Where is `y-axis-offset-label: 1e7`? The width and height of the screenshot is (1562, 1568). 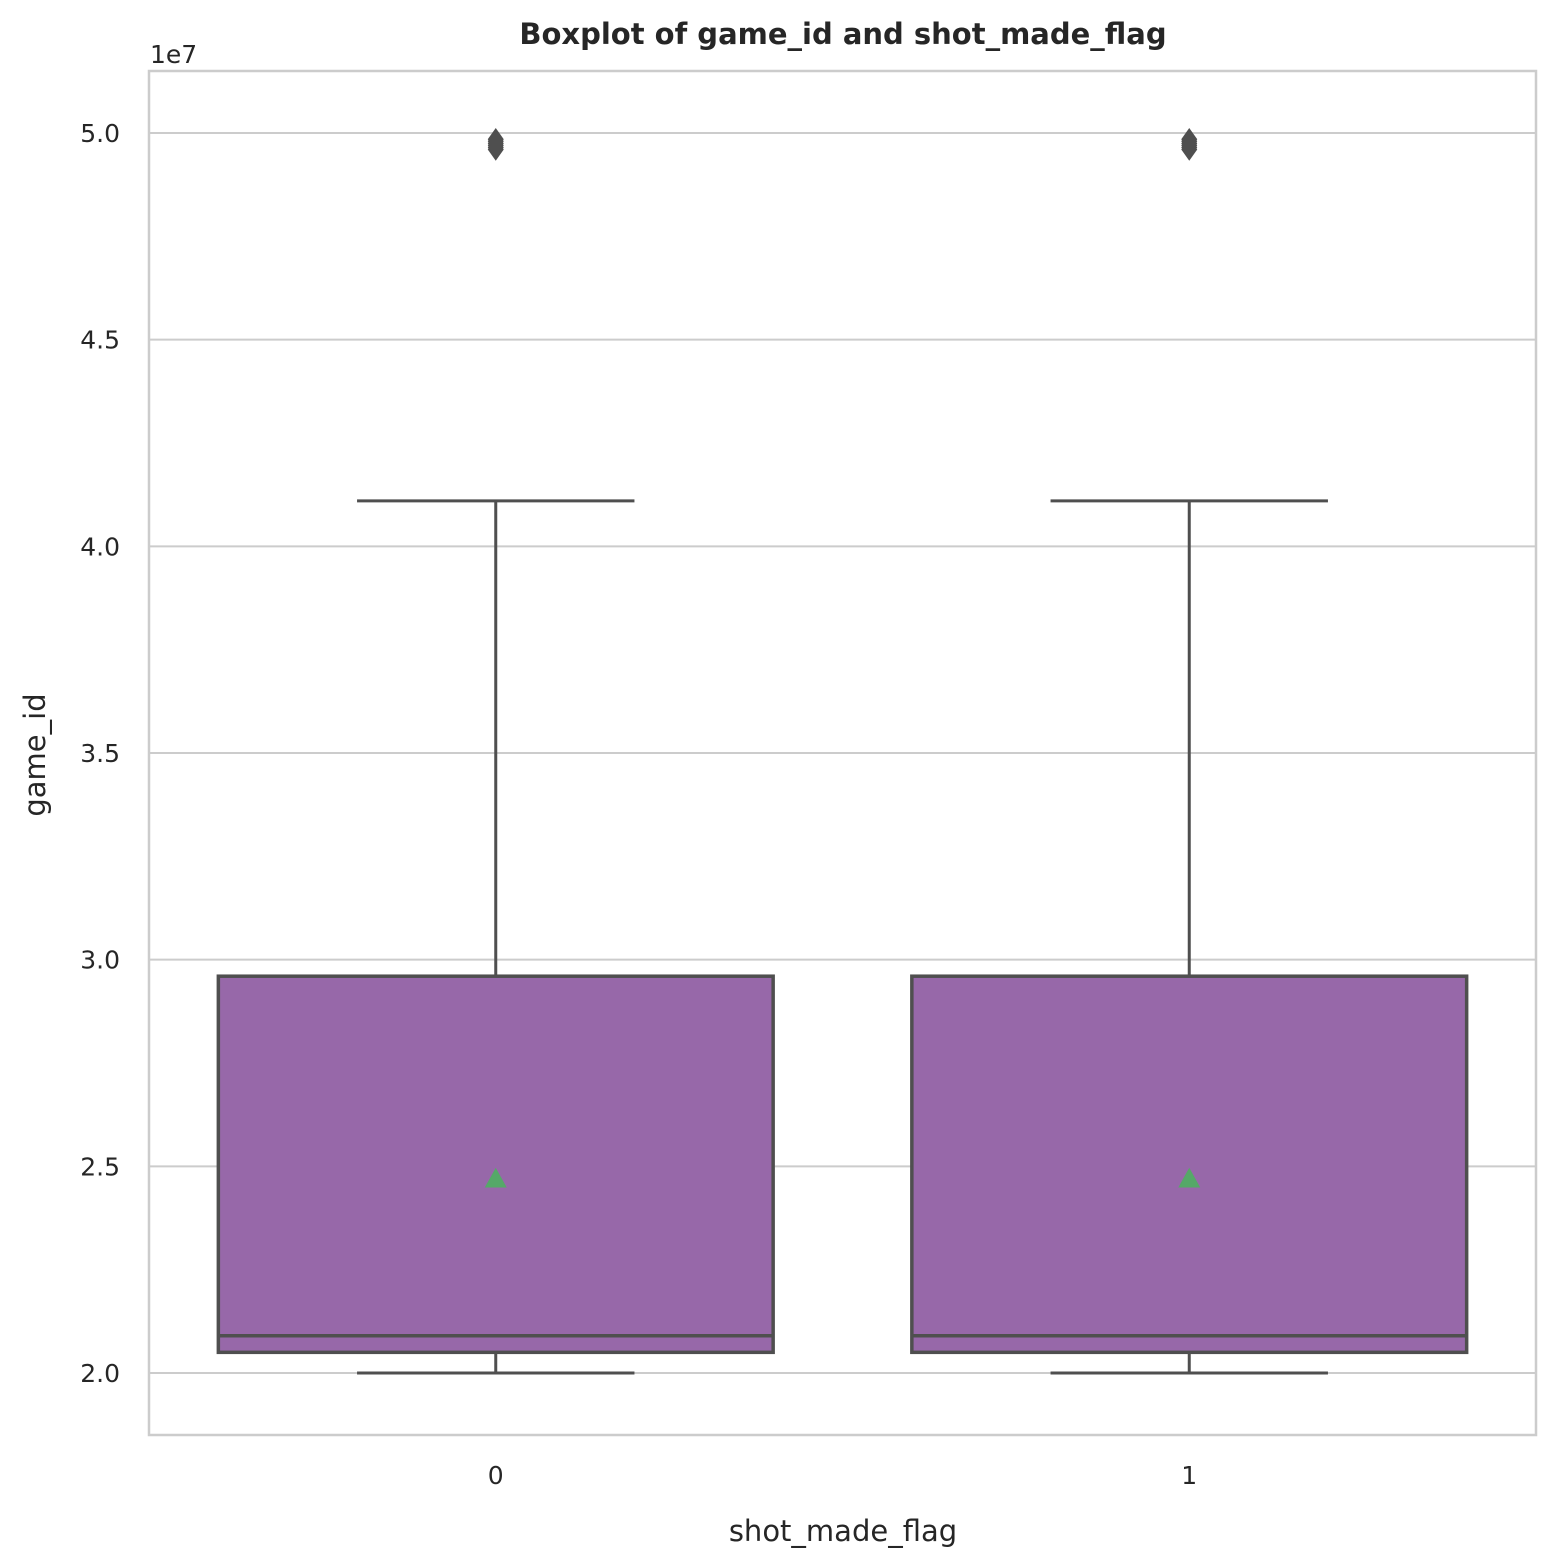 y-axis-offset-label: 1e7 is located at coordinates (173, 54).